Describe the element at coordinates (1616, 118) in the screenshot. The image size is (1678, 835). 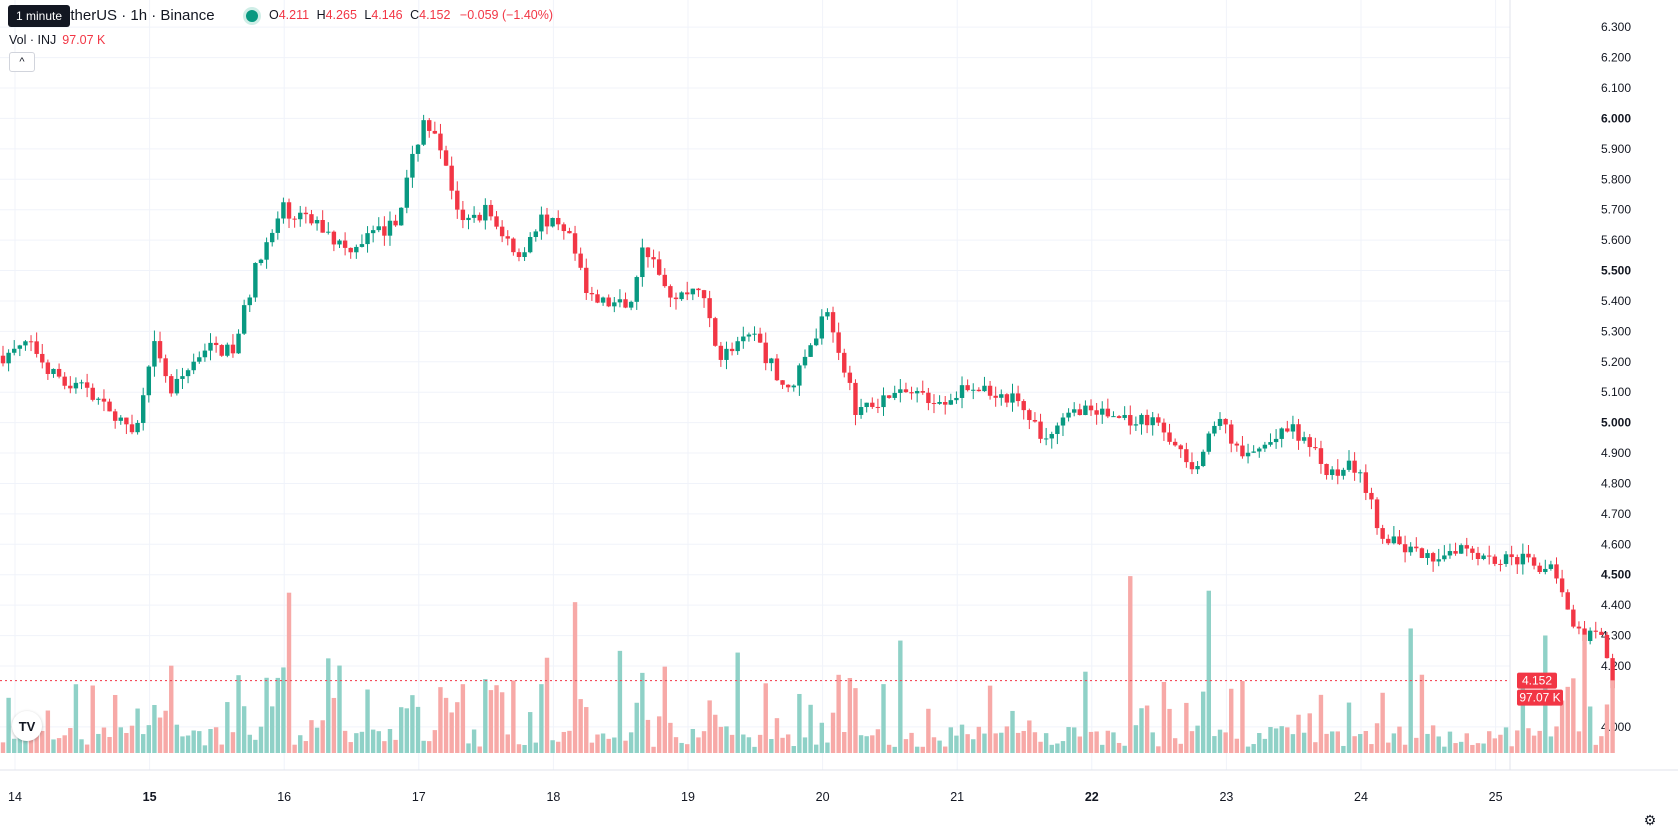
I see `y-tick-label: 6.000` at that location.